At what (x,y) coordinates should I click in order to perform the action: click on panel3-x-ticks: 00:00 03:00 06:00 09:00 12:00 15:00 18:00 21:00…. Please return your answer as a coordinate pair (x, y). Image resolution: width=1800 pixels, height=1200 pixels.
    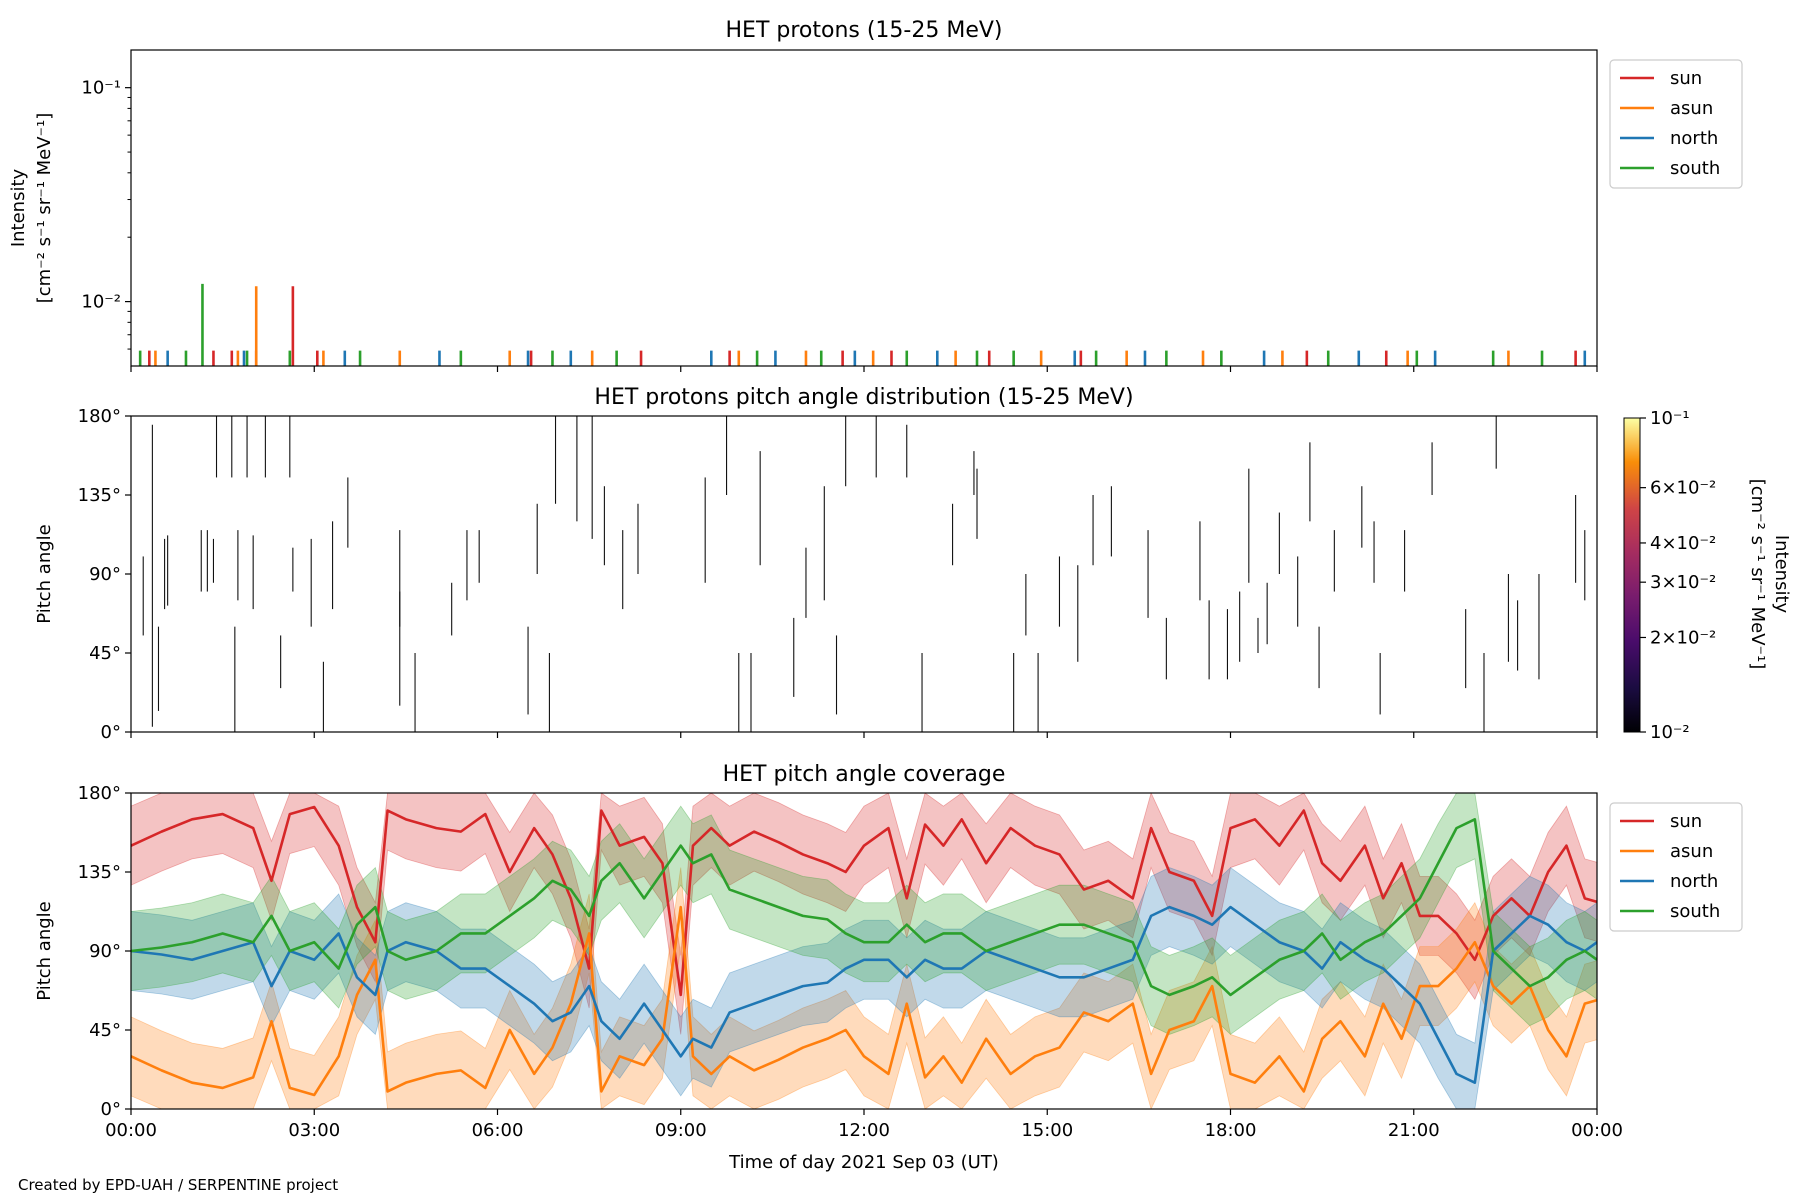
    Looking at the image, I should click on (864, 1125).